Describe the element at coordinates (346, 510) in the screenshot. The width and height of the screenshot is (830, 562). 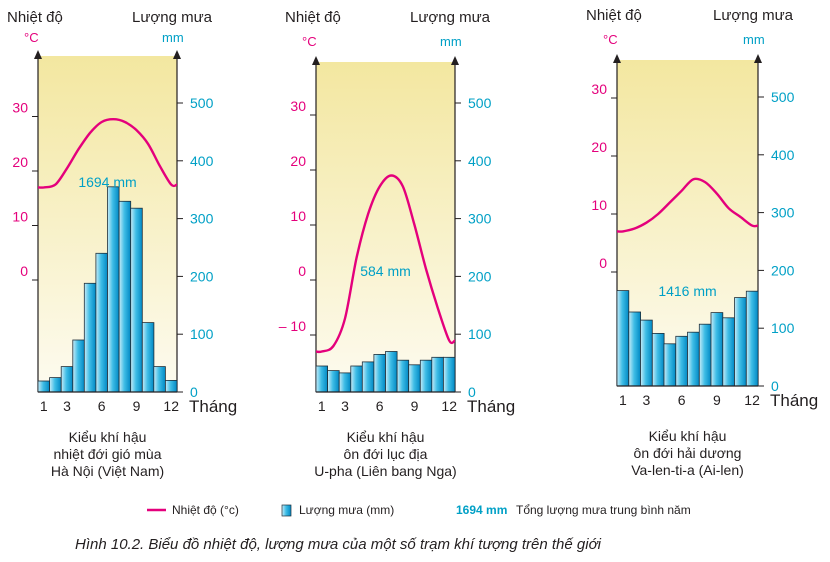
I see `legend-rainfall-label: Lượng mưa (mm)` at that location.